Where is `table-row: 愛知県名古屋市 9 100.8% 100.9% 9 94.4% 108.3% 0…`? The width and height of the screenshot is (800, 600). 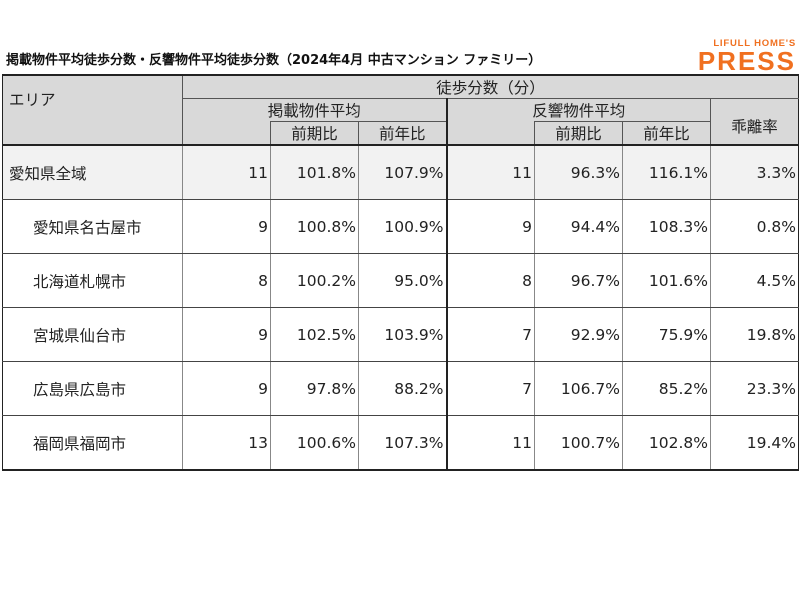 table-row: 愛知県名古屋市 9 100.8% 100.9% 9 94.4% 108.3% 0… is located at coordinates (401, 226).